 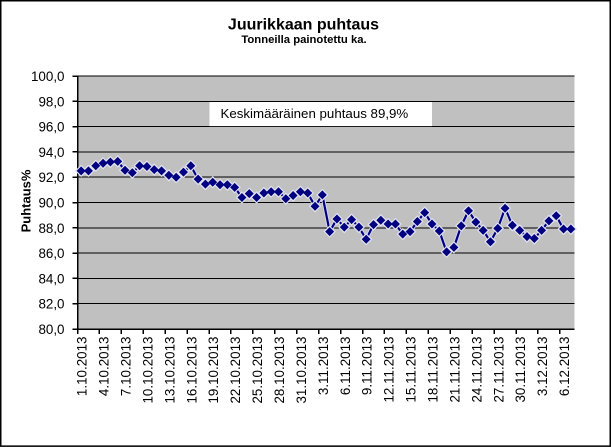 I want to click on svg-text: 88,0, so click(x=51, y=228).